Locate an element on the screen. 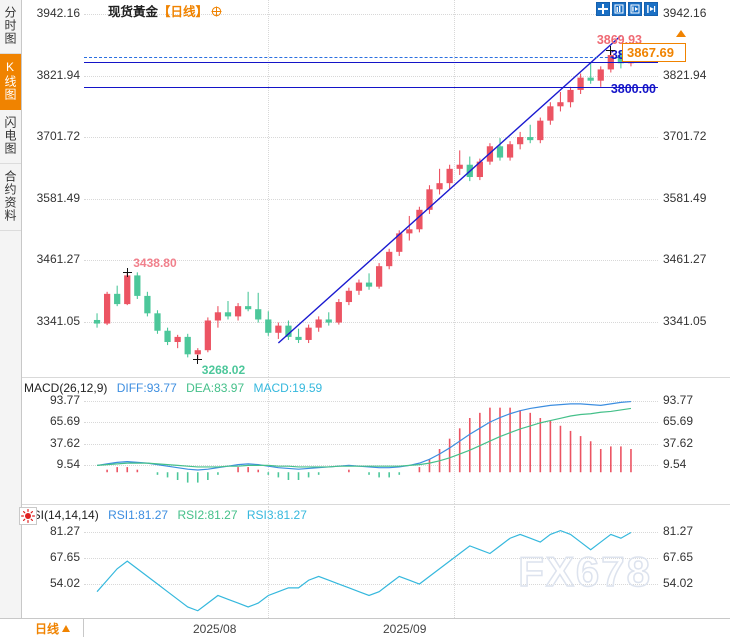 The width and height of the screenshot is (730, 637). macd-dea-value: DEA:83.97 is located at coordinates (215, 388).